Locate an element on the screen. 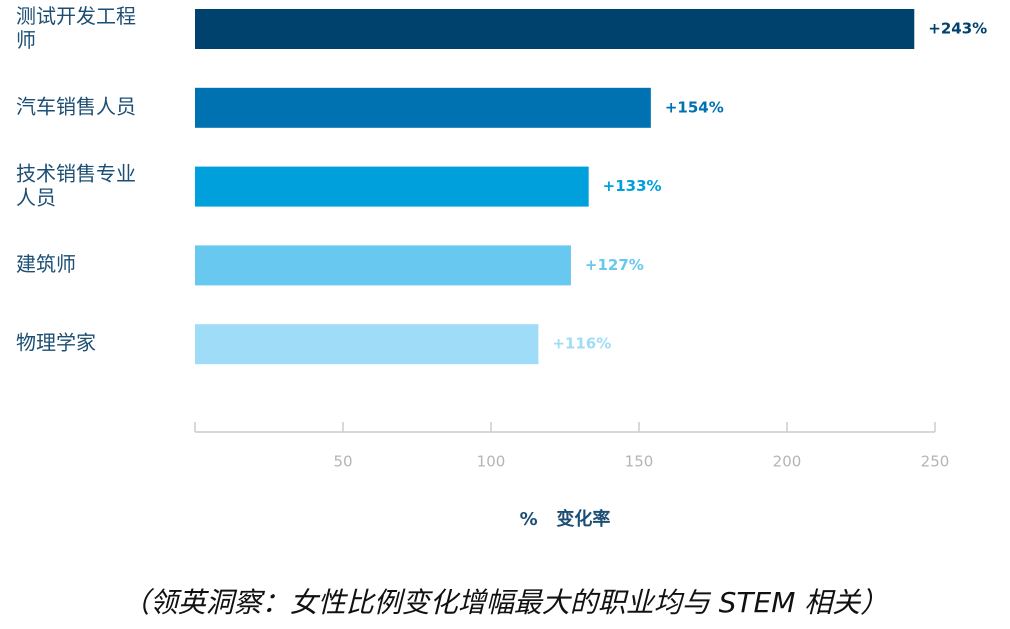  x-axis-label: % 变化率 is located at coordinates (565, 519).